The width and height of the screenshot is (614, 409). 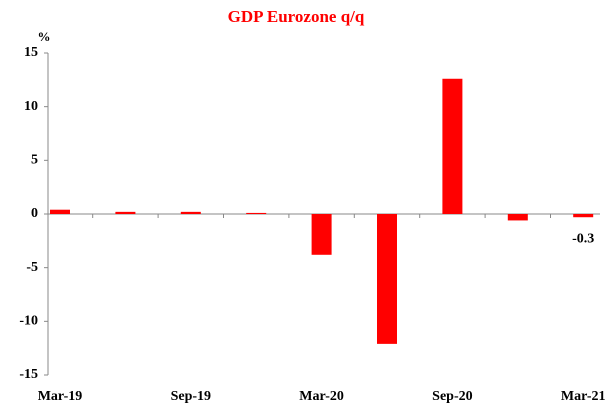 What do you see at coordinates (321, 396) in the screenshot?
I see `x-tick-label: Mar-20` at bounding box center [321, 396].